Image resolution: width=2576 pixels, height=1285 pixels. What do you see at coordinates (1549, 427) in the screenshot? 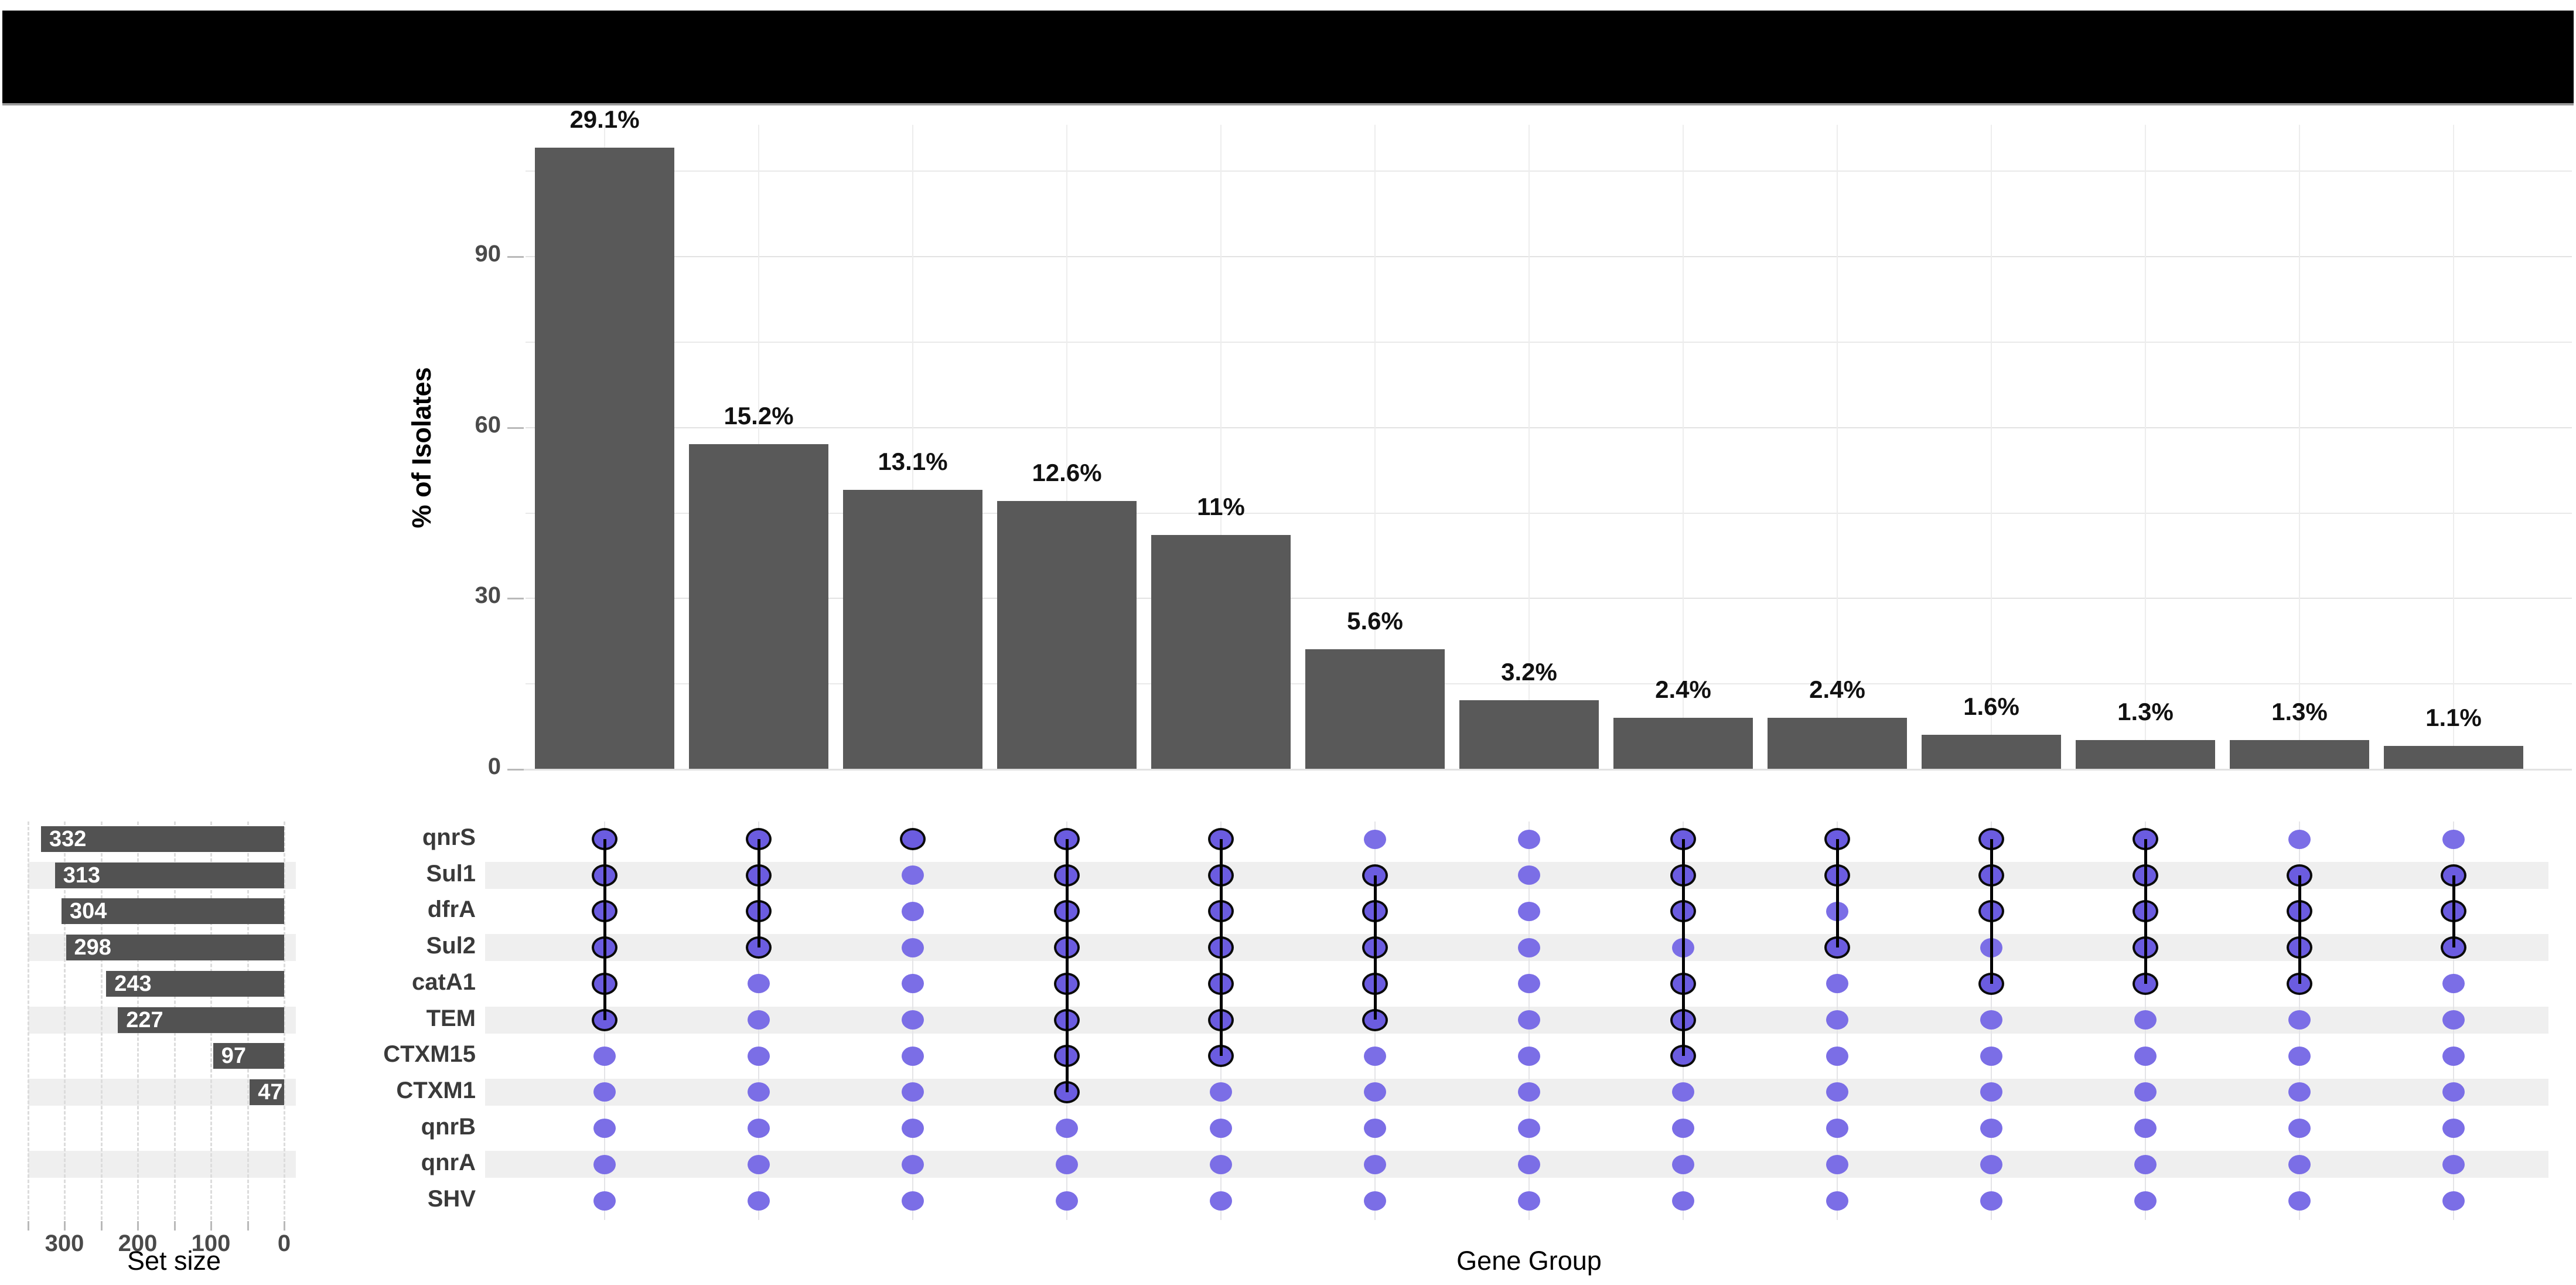
I see `gridline-major` at bounding box center [1549, 427].